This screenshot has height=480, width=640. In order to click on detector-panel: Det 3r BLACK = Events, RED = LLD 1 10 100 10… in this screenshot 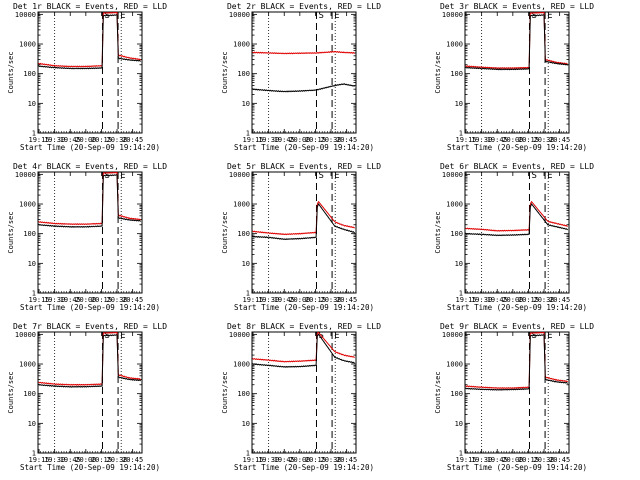, I will do `click(514, 77)`.